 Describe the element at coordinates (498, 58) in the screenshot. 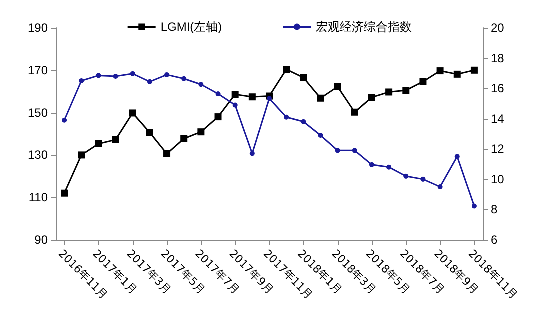

I see `y2-tick-label: 18` at that location.